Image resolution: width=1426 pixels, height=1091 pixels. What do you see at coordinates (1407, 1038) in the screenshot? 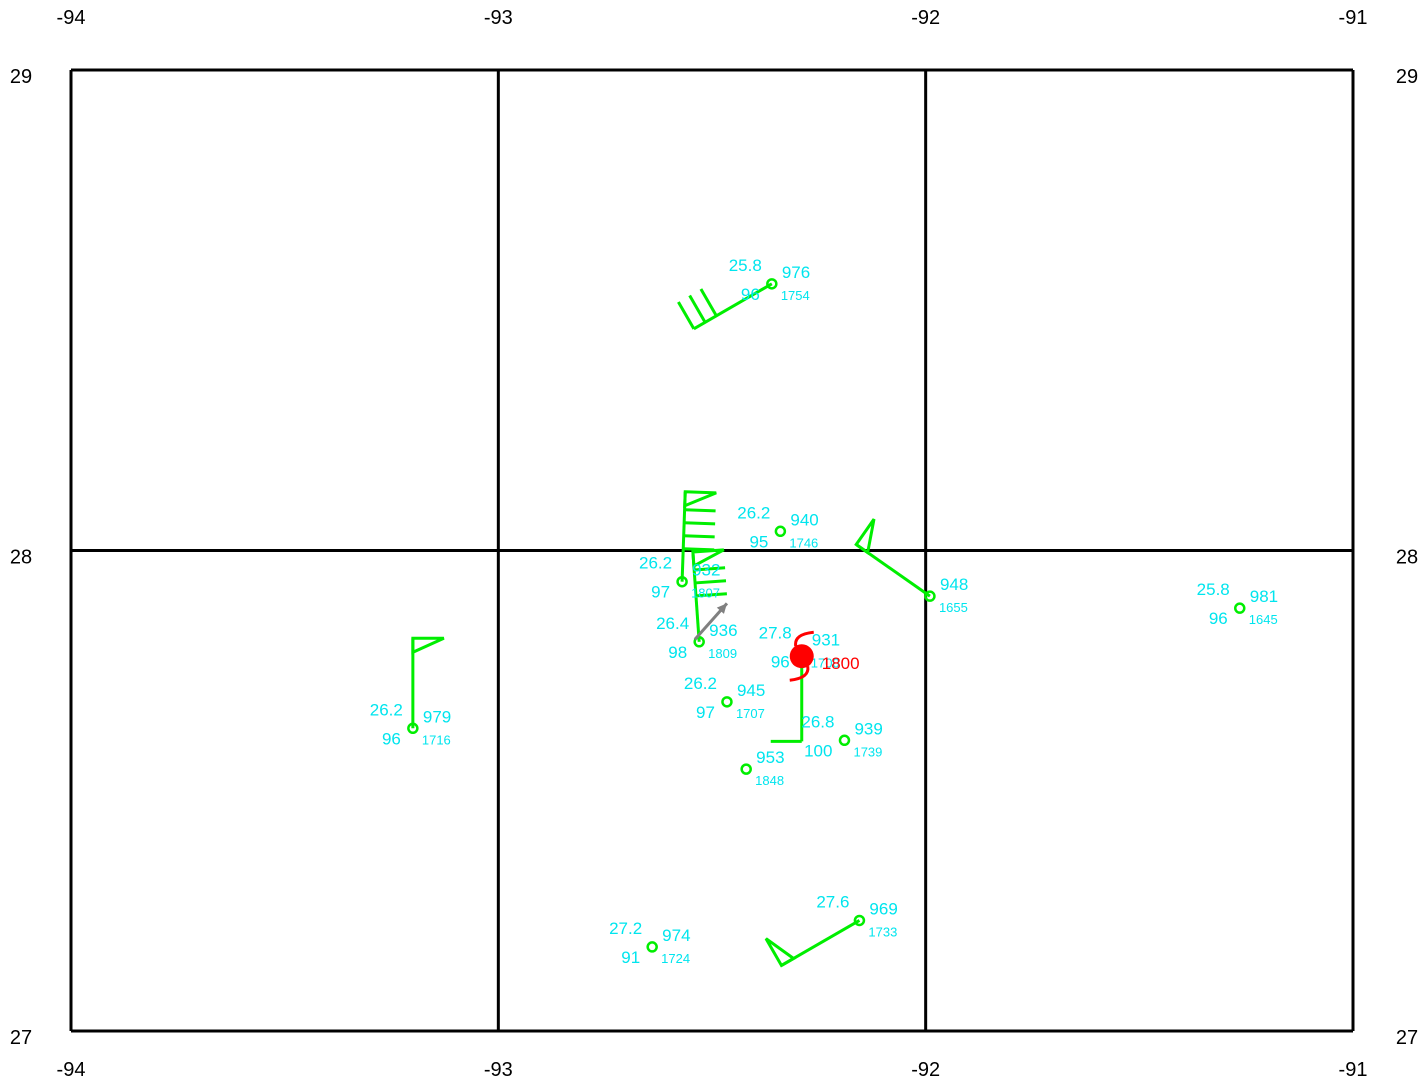
I see `lat-label-right: 27` at bounding box center [1407, 1038].